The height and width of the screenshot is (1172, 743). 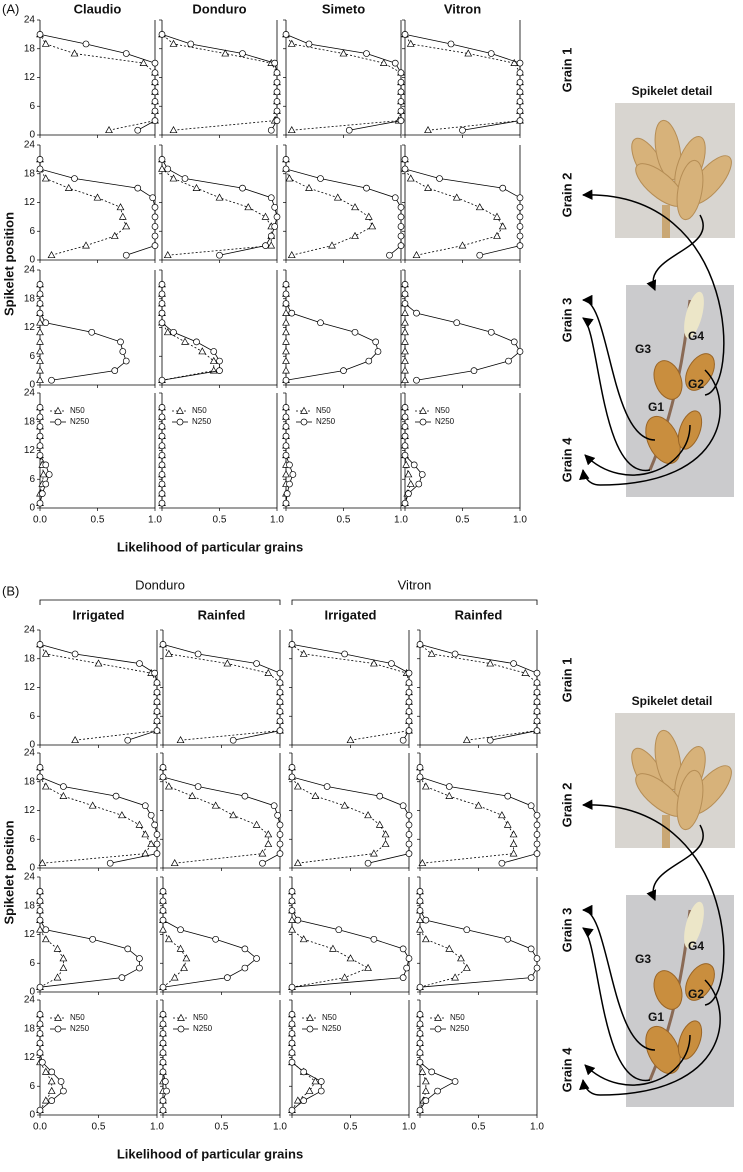 I want to click on y-tick-label: 6, so click(x=32, y=963).